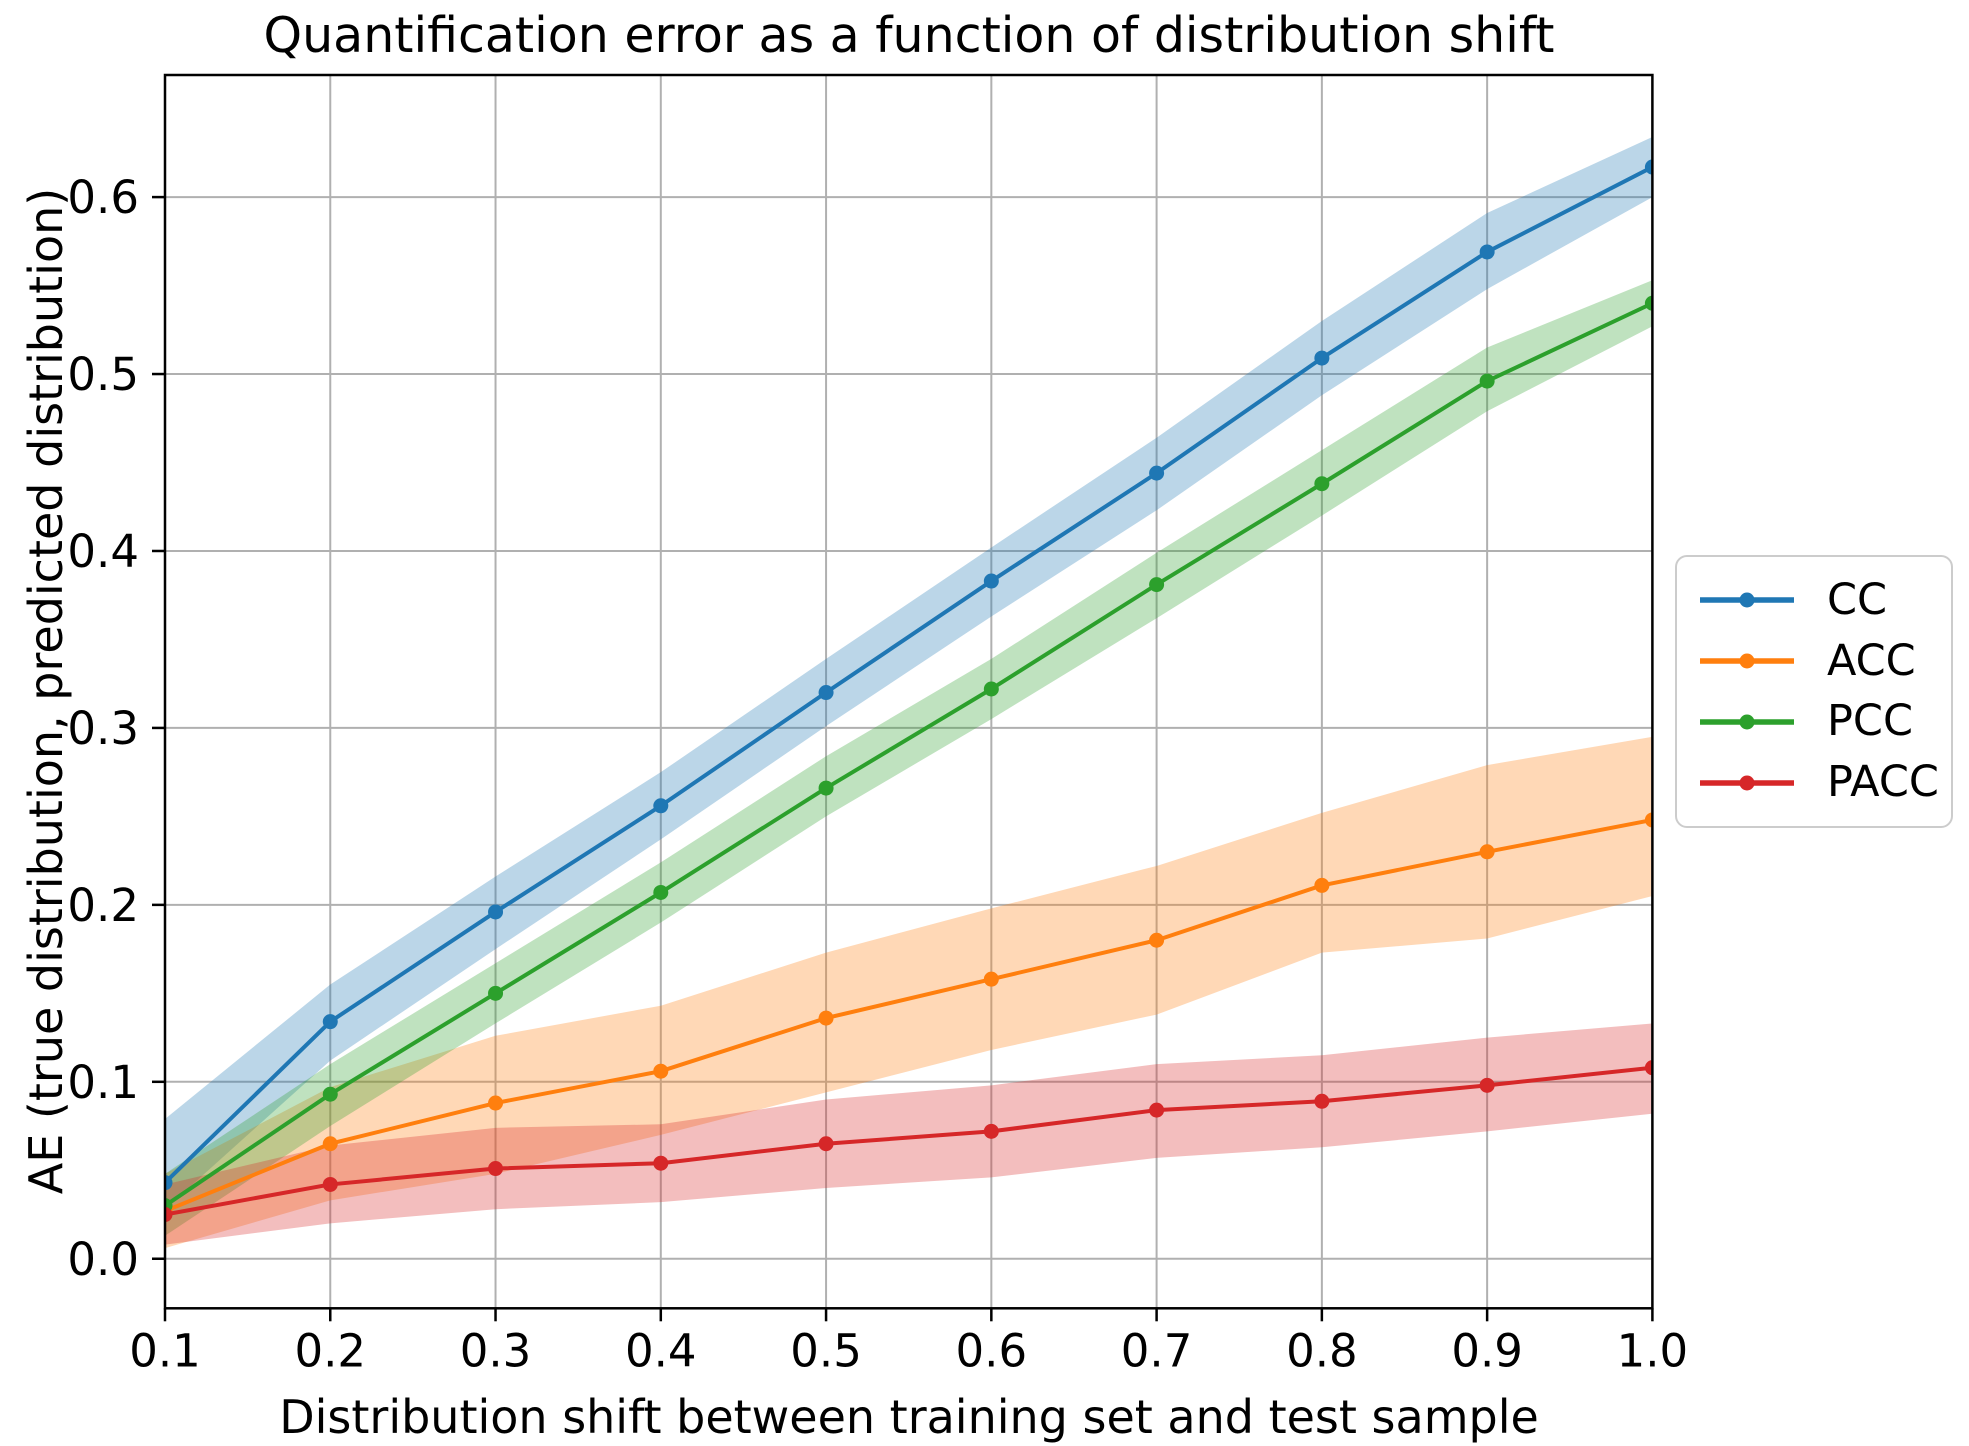  I want to click on legend-item-pacc: PACC, so click(1820, 782).